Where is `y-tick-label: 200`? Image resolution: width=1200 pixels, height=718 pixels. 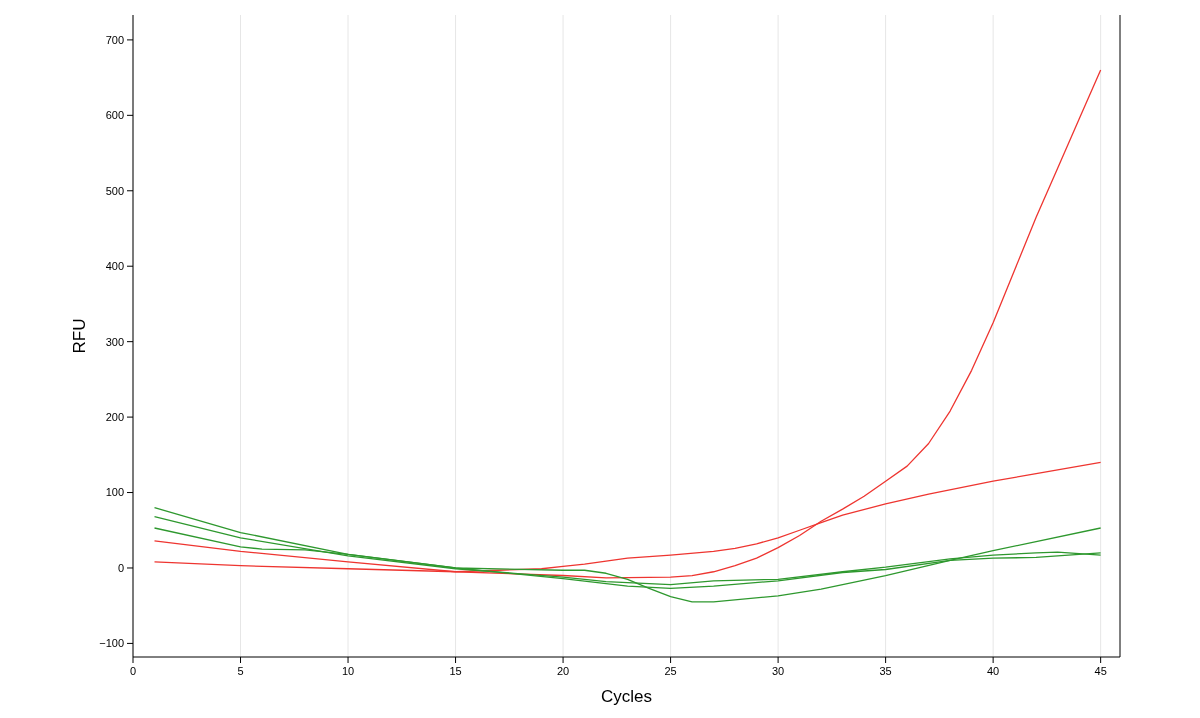 y-tick-label: 200 is located at coordinates (114, 416).